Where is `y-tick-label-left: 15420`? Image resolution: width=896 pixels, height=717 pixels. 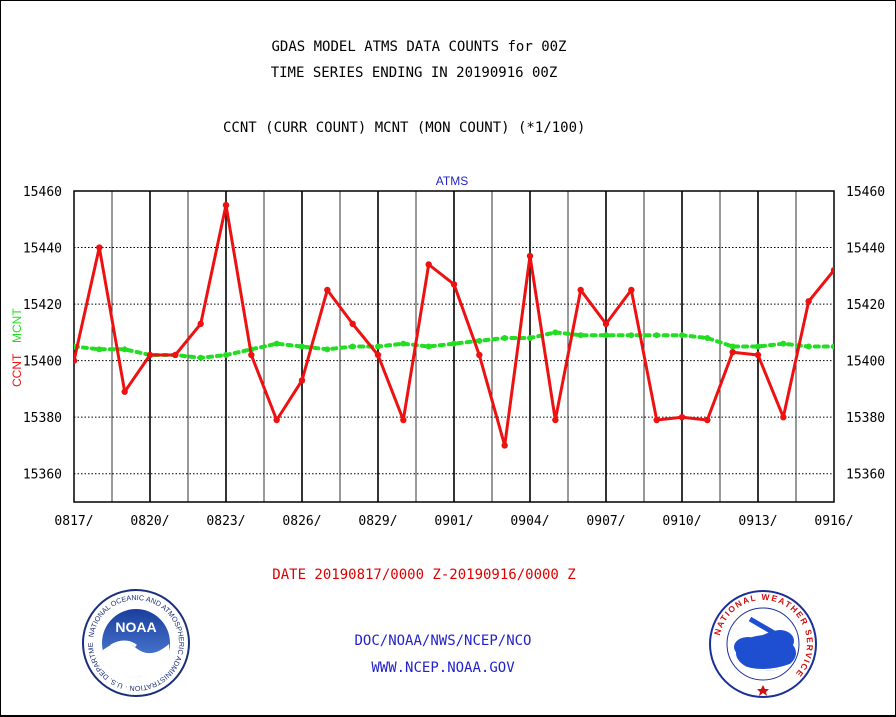
y-tick-label-left: 15420 is located at coordinates (42, 305).